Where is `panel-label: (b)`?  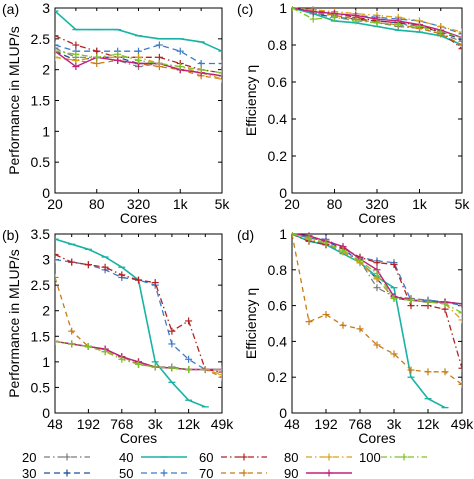 panel-label: (b) is located at coordinates (10, 235).